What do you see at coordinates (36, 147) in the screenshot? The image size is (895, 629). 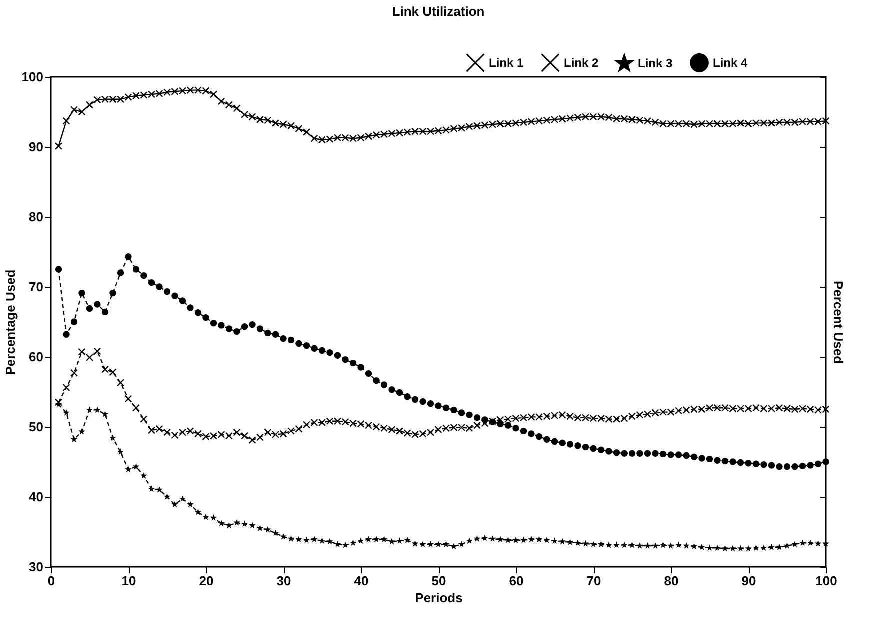 I see `y-tick-label: 90` at bounding box center [36, 147].